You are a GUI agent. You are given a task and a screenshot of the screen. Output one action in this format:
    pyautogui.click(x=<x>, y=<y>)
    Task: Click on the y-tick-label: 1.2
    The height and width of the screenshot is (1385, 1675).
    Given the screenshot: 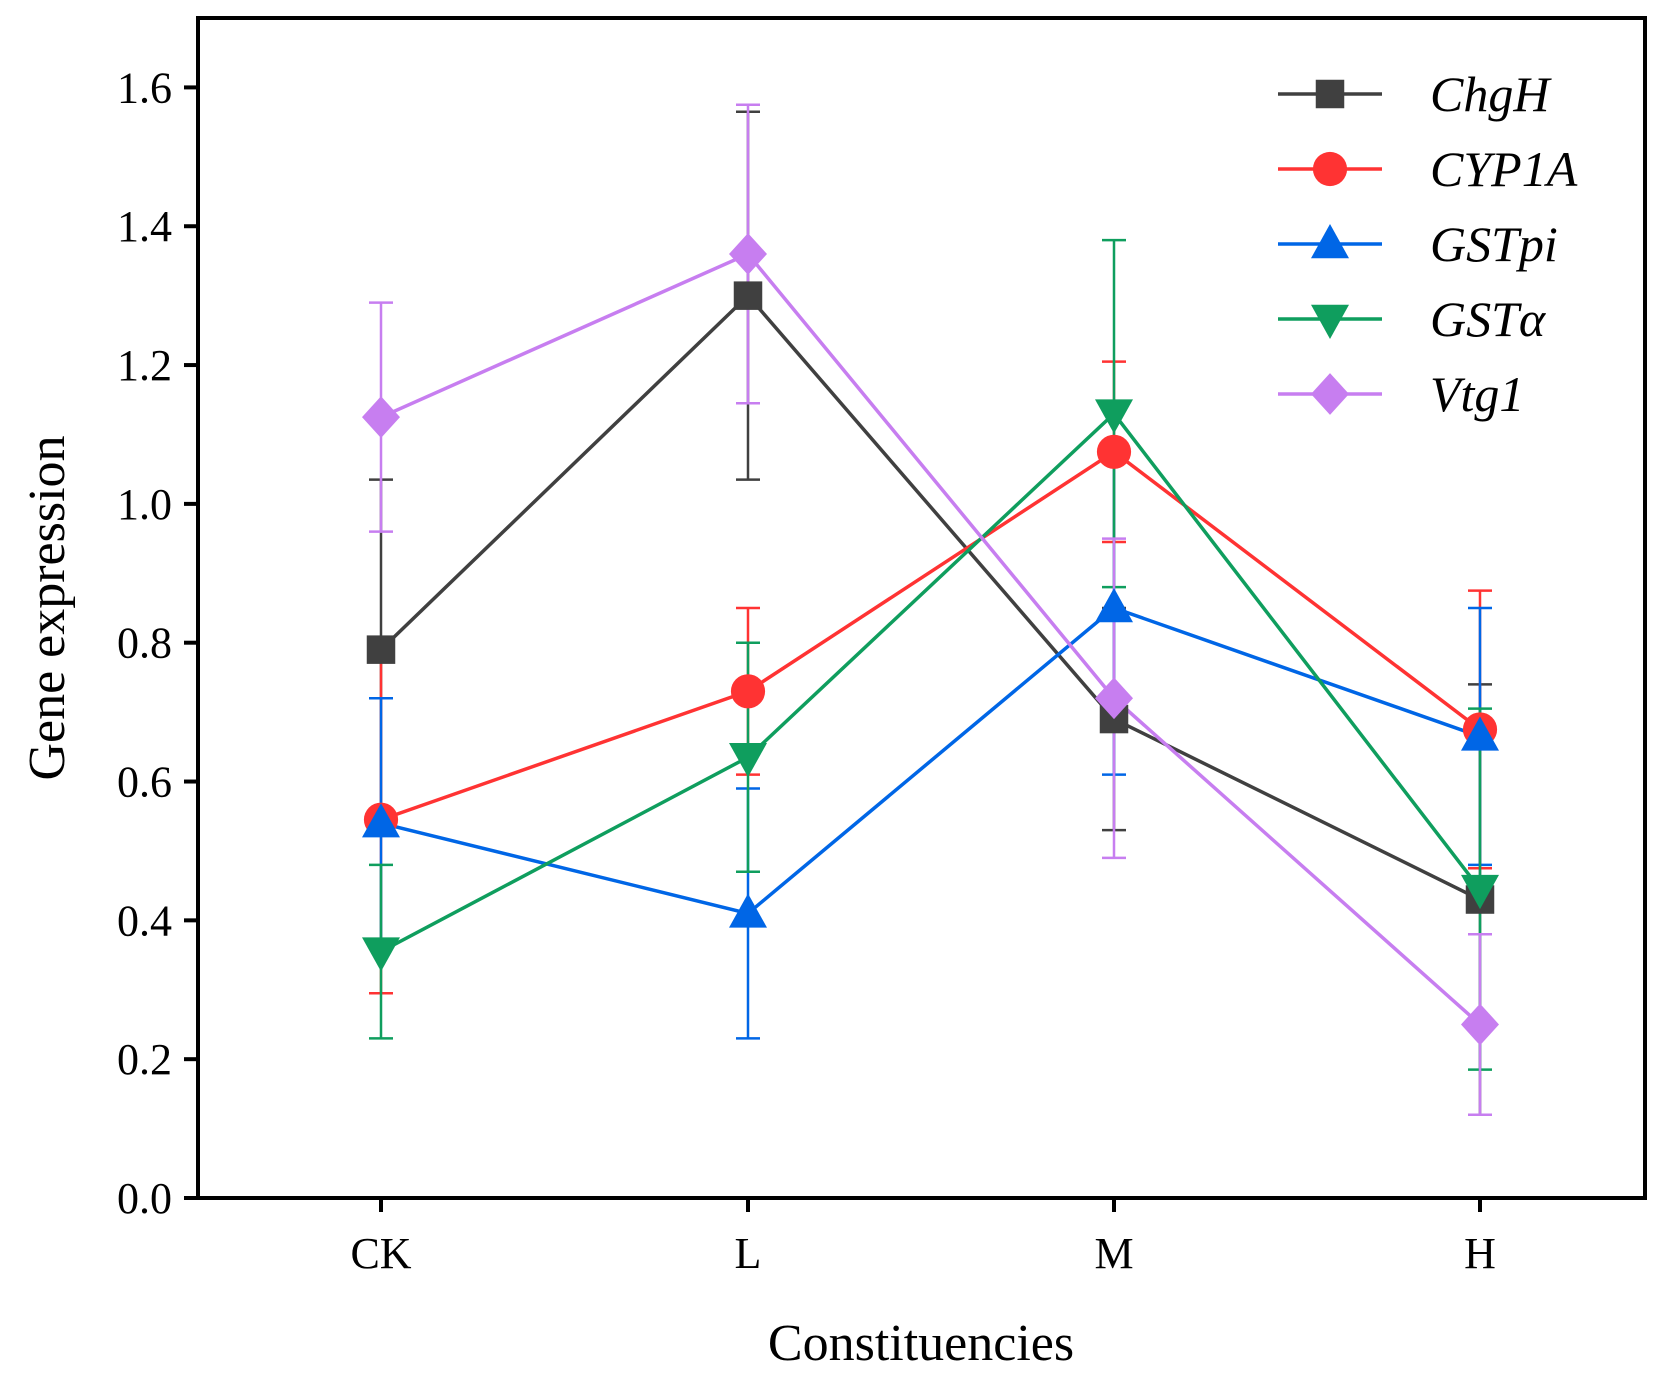 What is the action you would take?
    pyautogui.click(x=144, y=365)
    